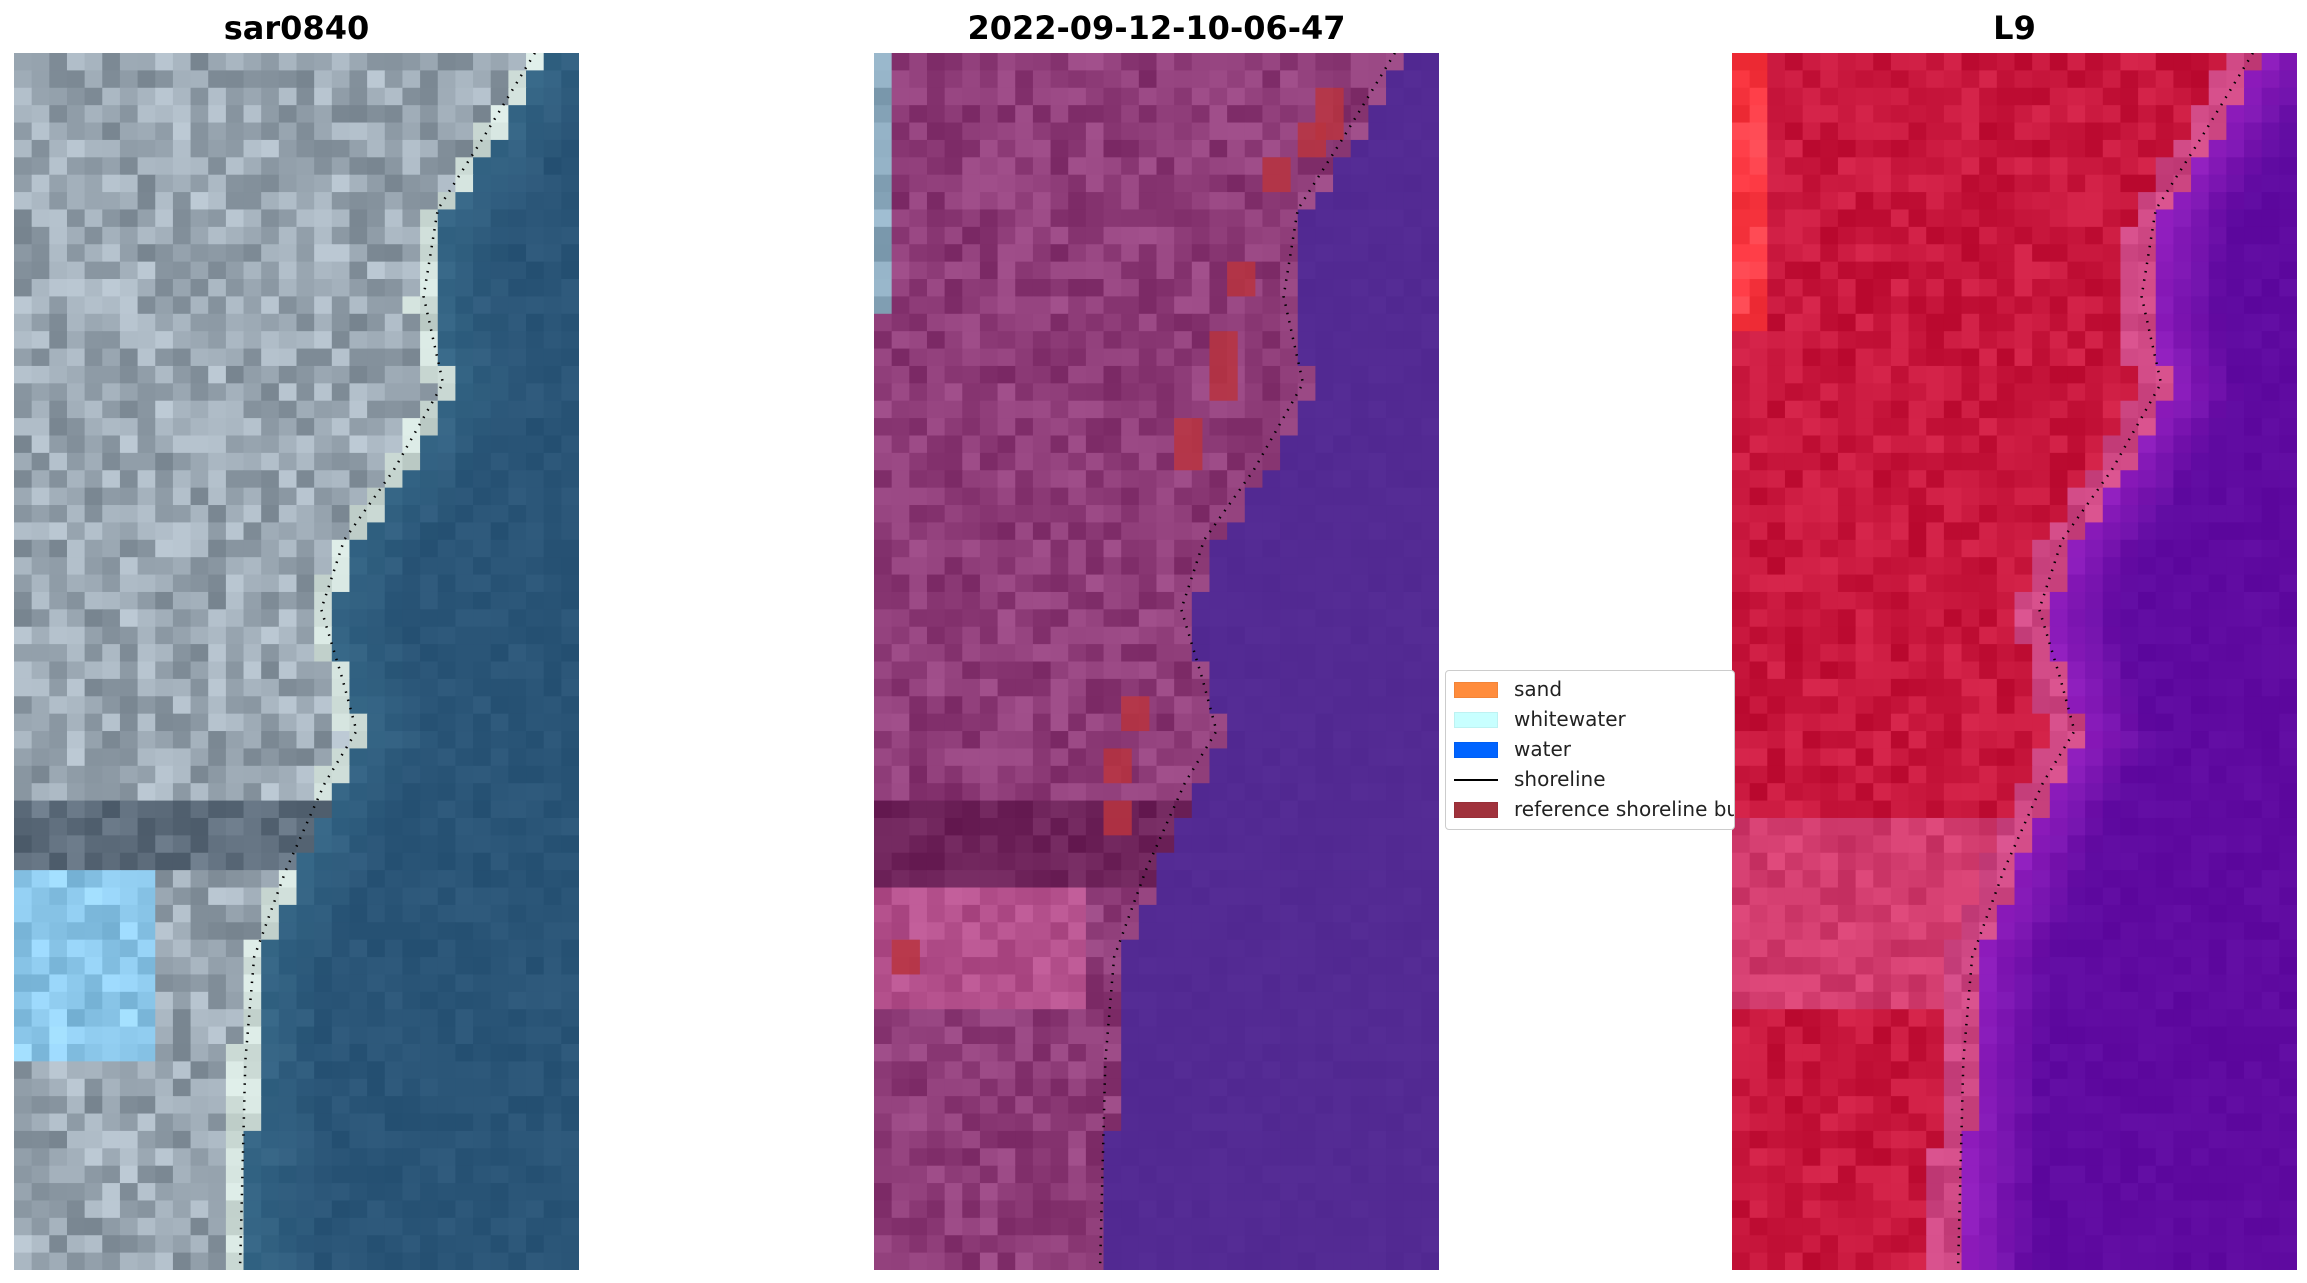 The width and height of the screenshot is (2307, 1283). I want to click on legend-item-reference-buffer: reference shoreline buffer, so click(1594, 809).